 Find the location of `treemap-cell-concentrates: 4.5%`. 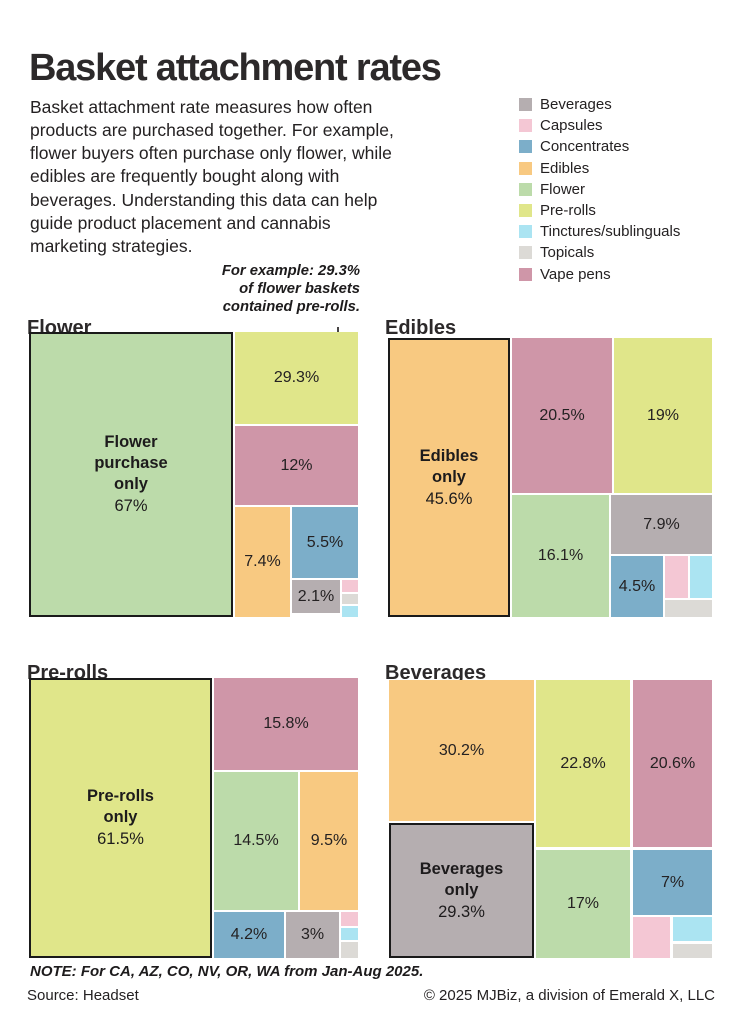

treemap-cell-concentrates: 4.5% is located at coordinates (637, 586).